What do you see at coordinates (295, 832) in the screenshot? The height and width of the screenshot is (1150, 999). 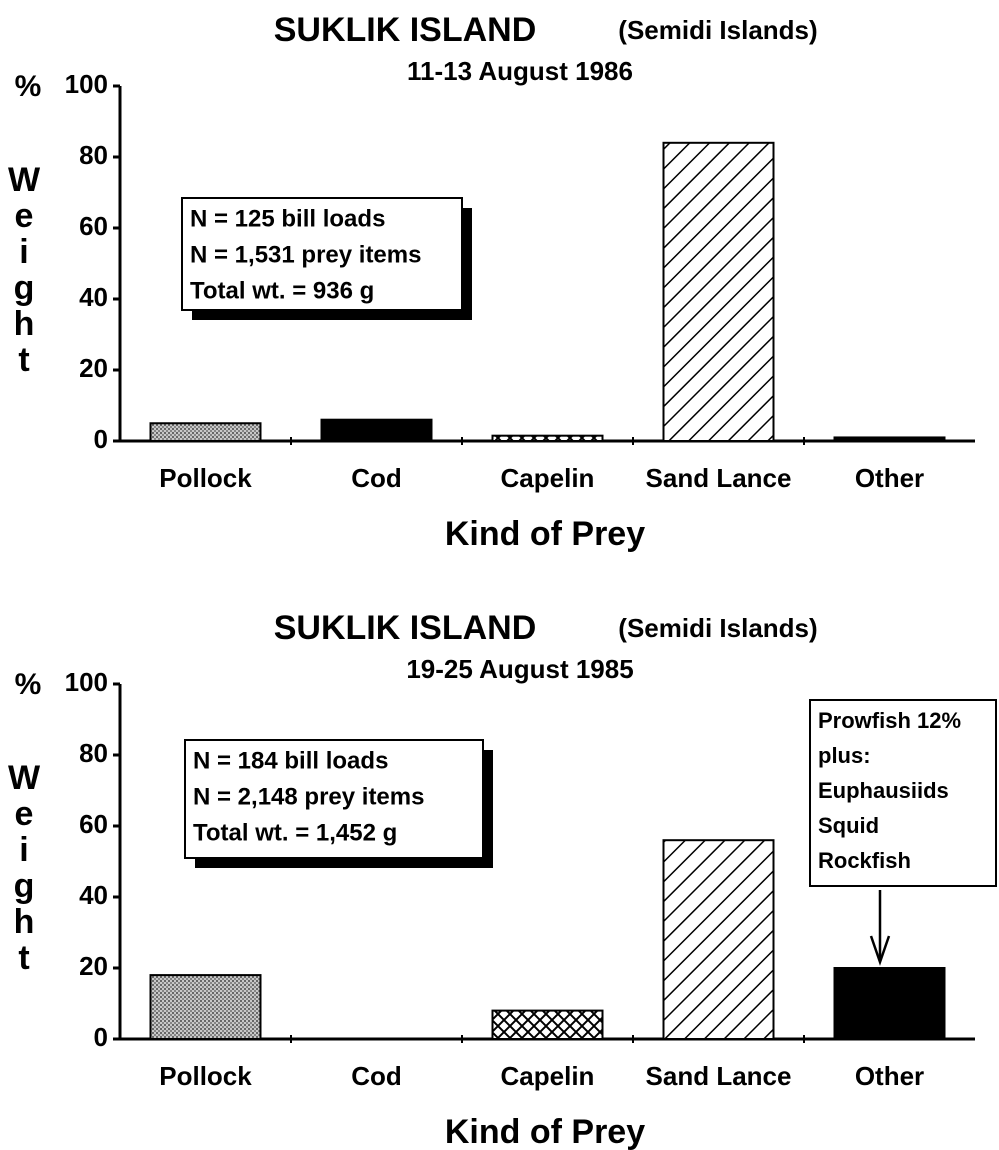 I see `annotation-text: Total wt. = 1,452 g` at bounding box center [295, 832].